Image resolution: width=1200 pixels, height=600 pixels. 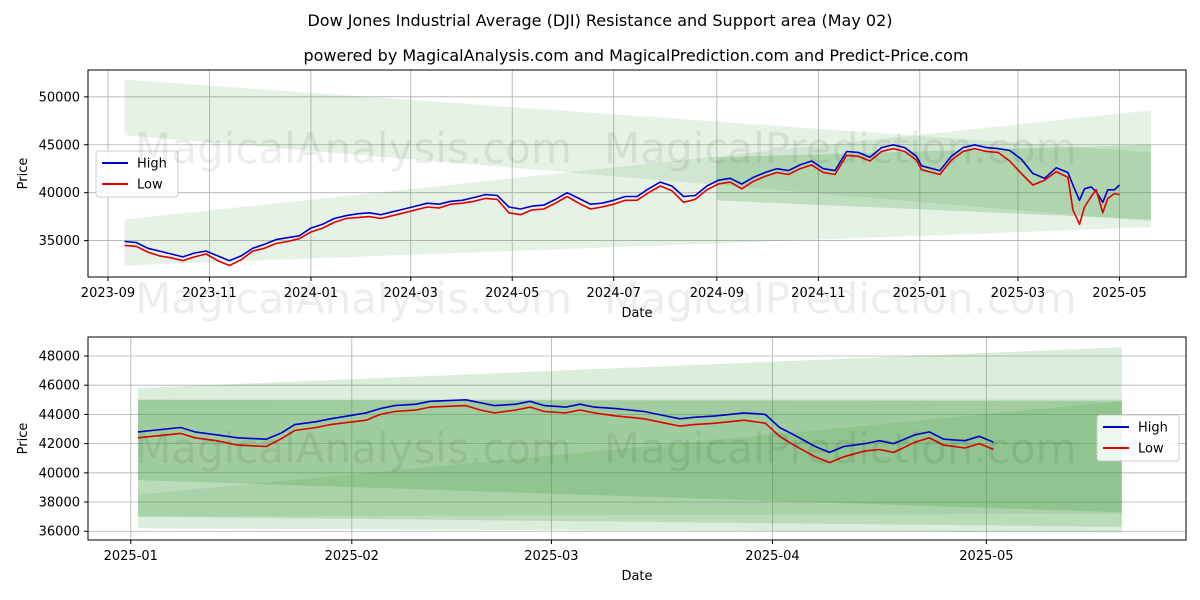 I want to click on y-tick-label: 48000, so click(x=59, y=356).